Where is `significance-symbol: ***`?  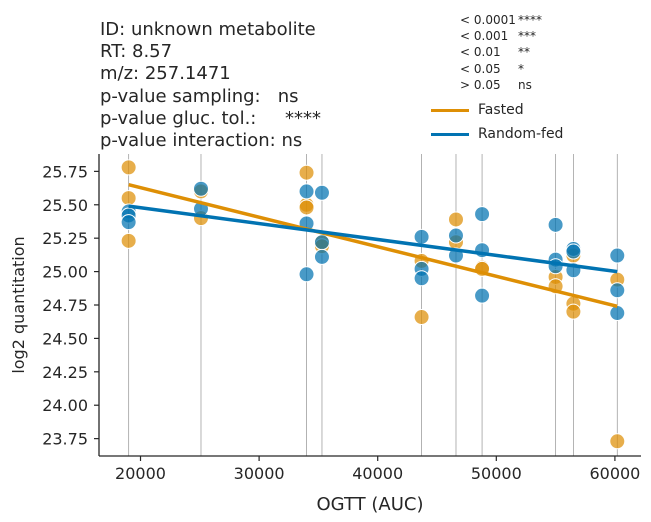
significance-symbol: *** is located at coordinates (527, 36).